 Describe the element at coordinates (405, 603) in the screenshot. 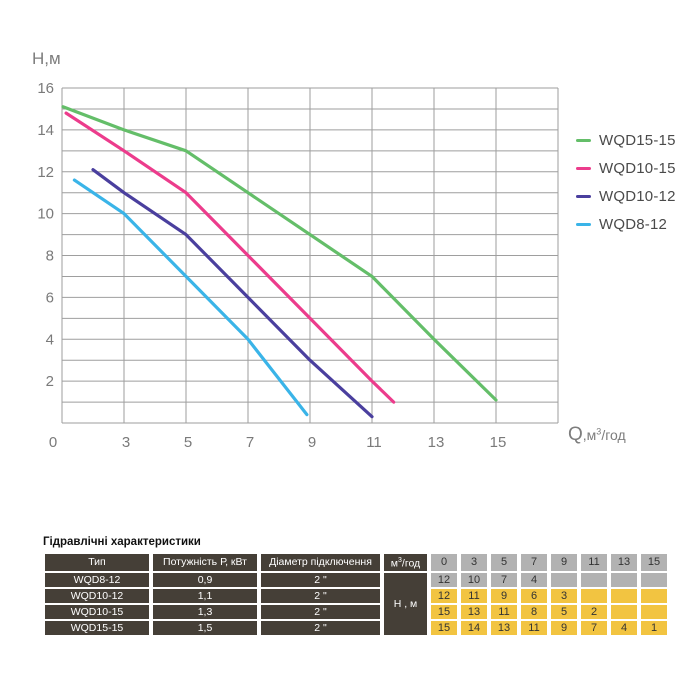

I see `cell-head-unit: Н , м` at that location.